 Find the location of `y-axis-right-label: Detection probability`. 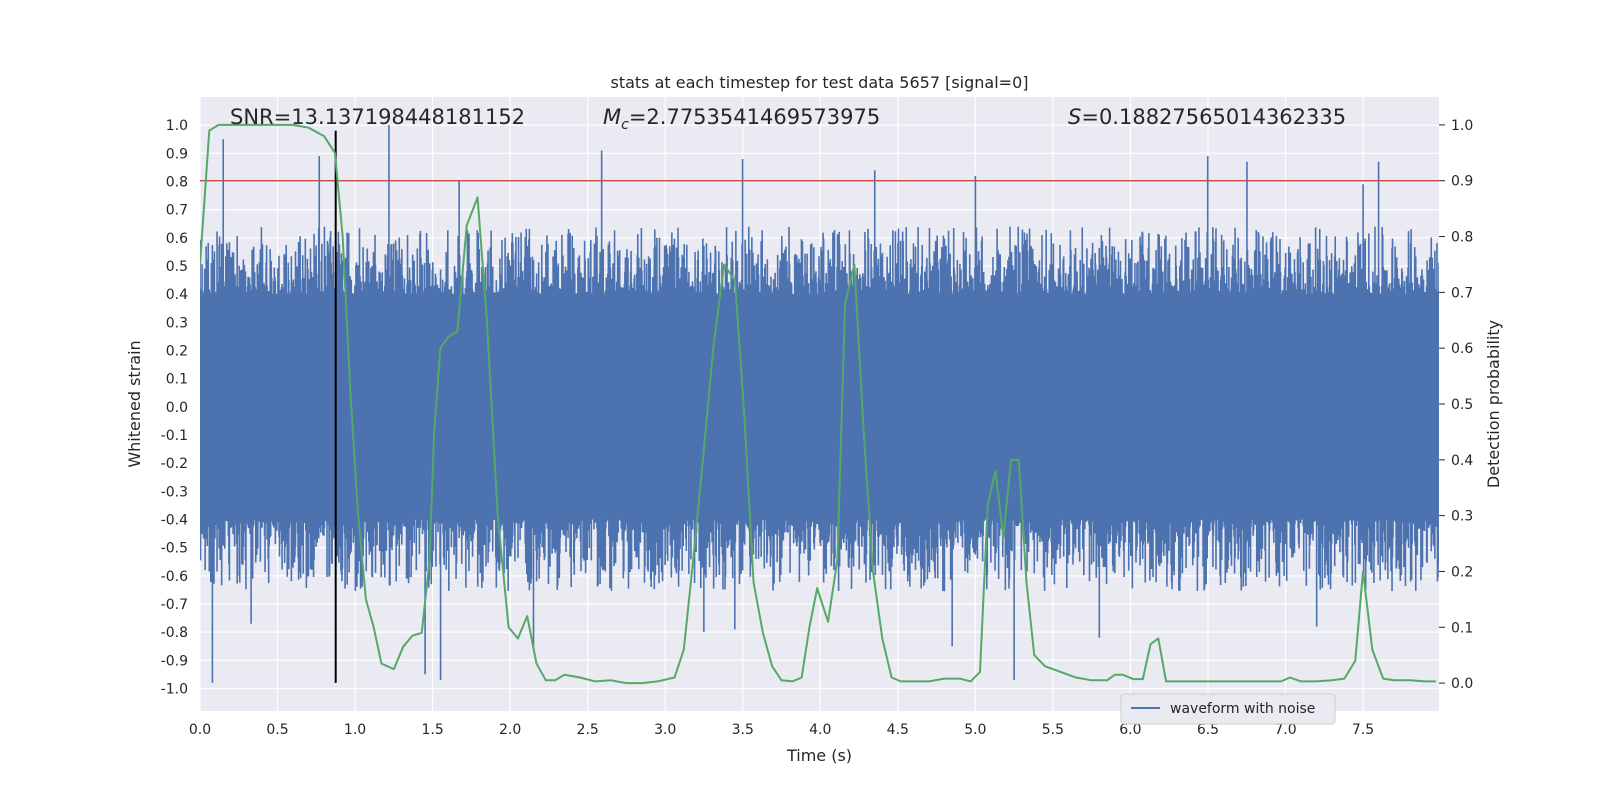

y-axis-right-label: Detection probability is located at coordinates (1493, 404).